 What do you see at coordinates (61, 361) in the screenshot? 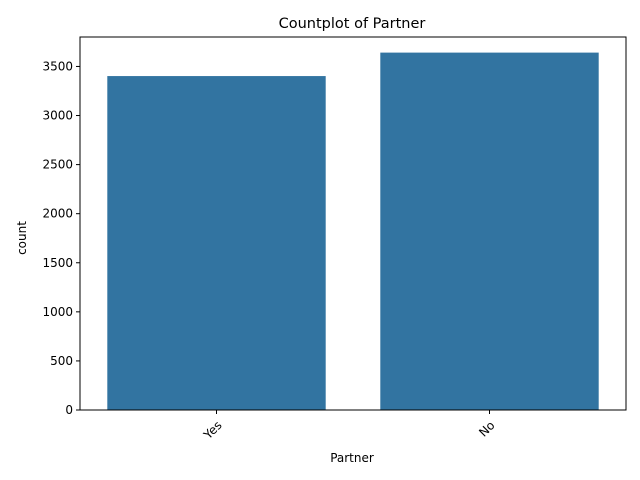
I see `y-tick-label: 500` at bounding box center [61, 361].